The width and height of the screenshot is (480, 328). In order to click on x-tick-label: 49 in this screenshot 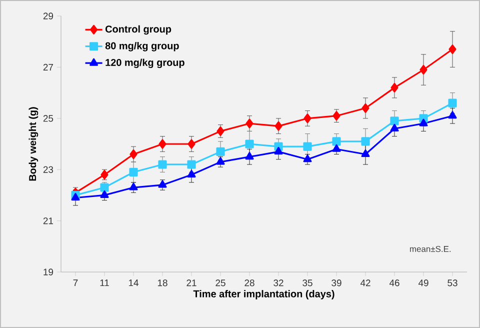, I will do `click(423, 283)`.